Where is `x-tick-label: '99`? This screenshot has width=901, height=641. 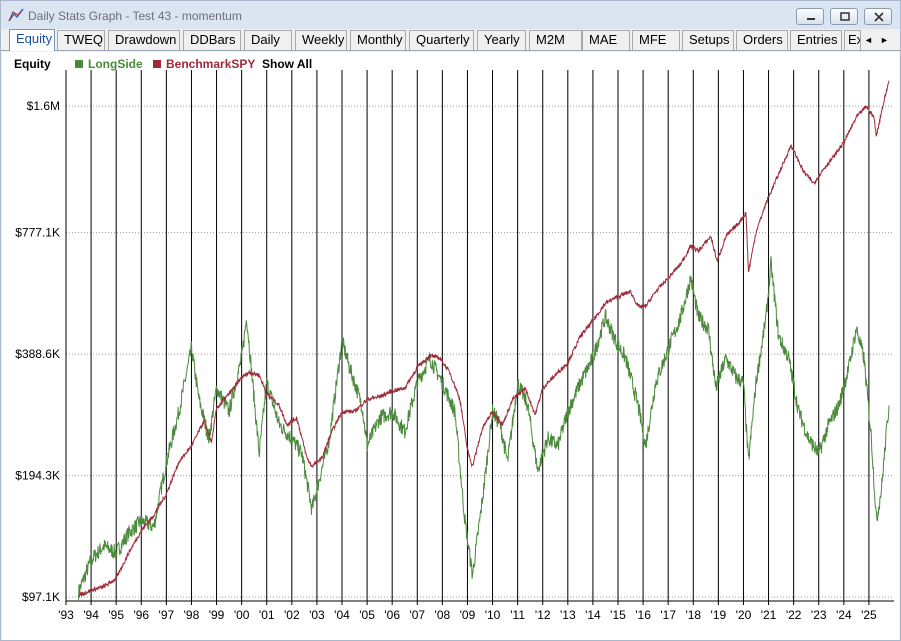 x-tick-label: '99 is located at coordinates (217, 615).